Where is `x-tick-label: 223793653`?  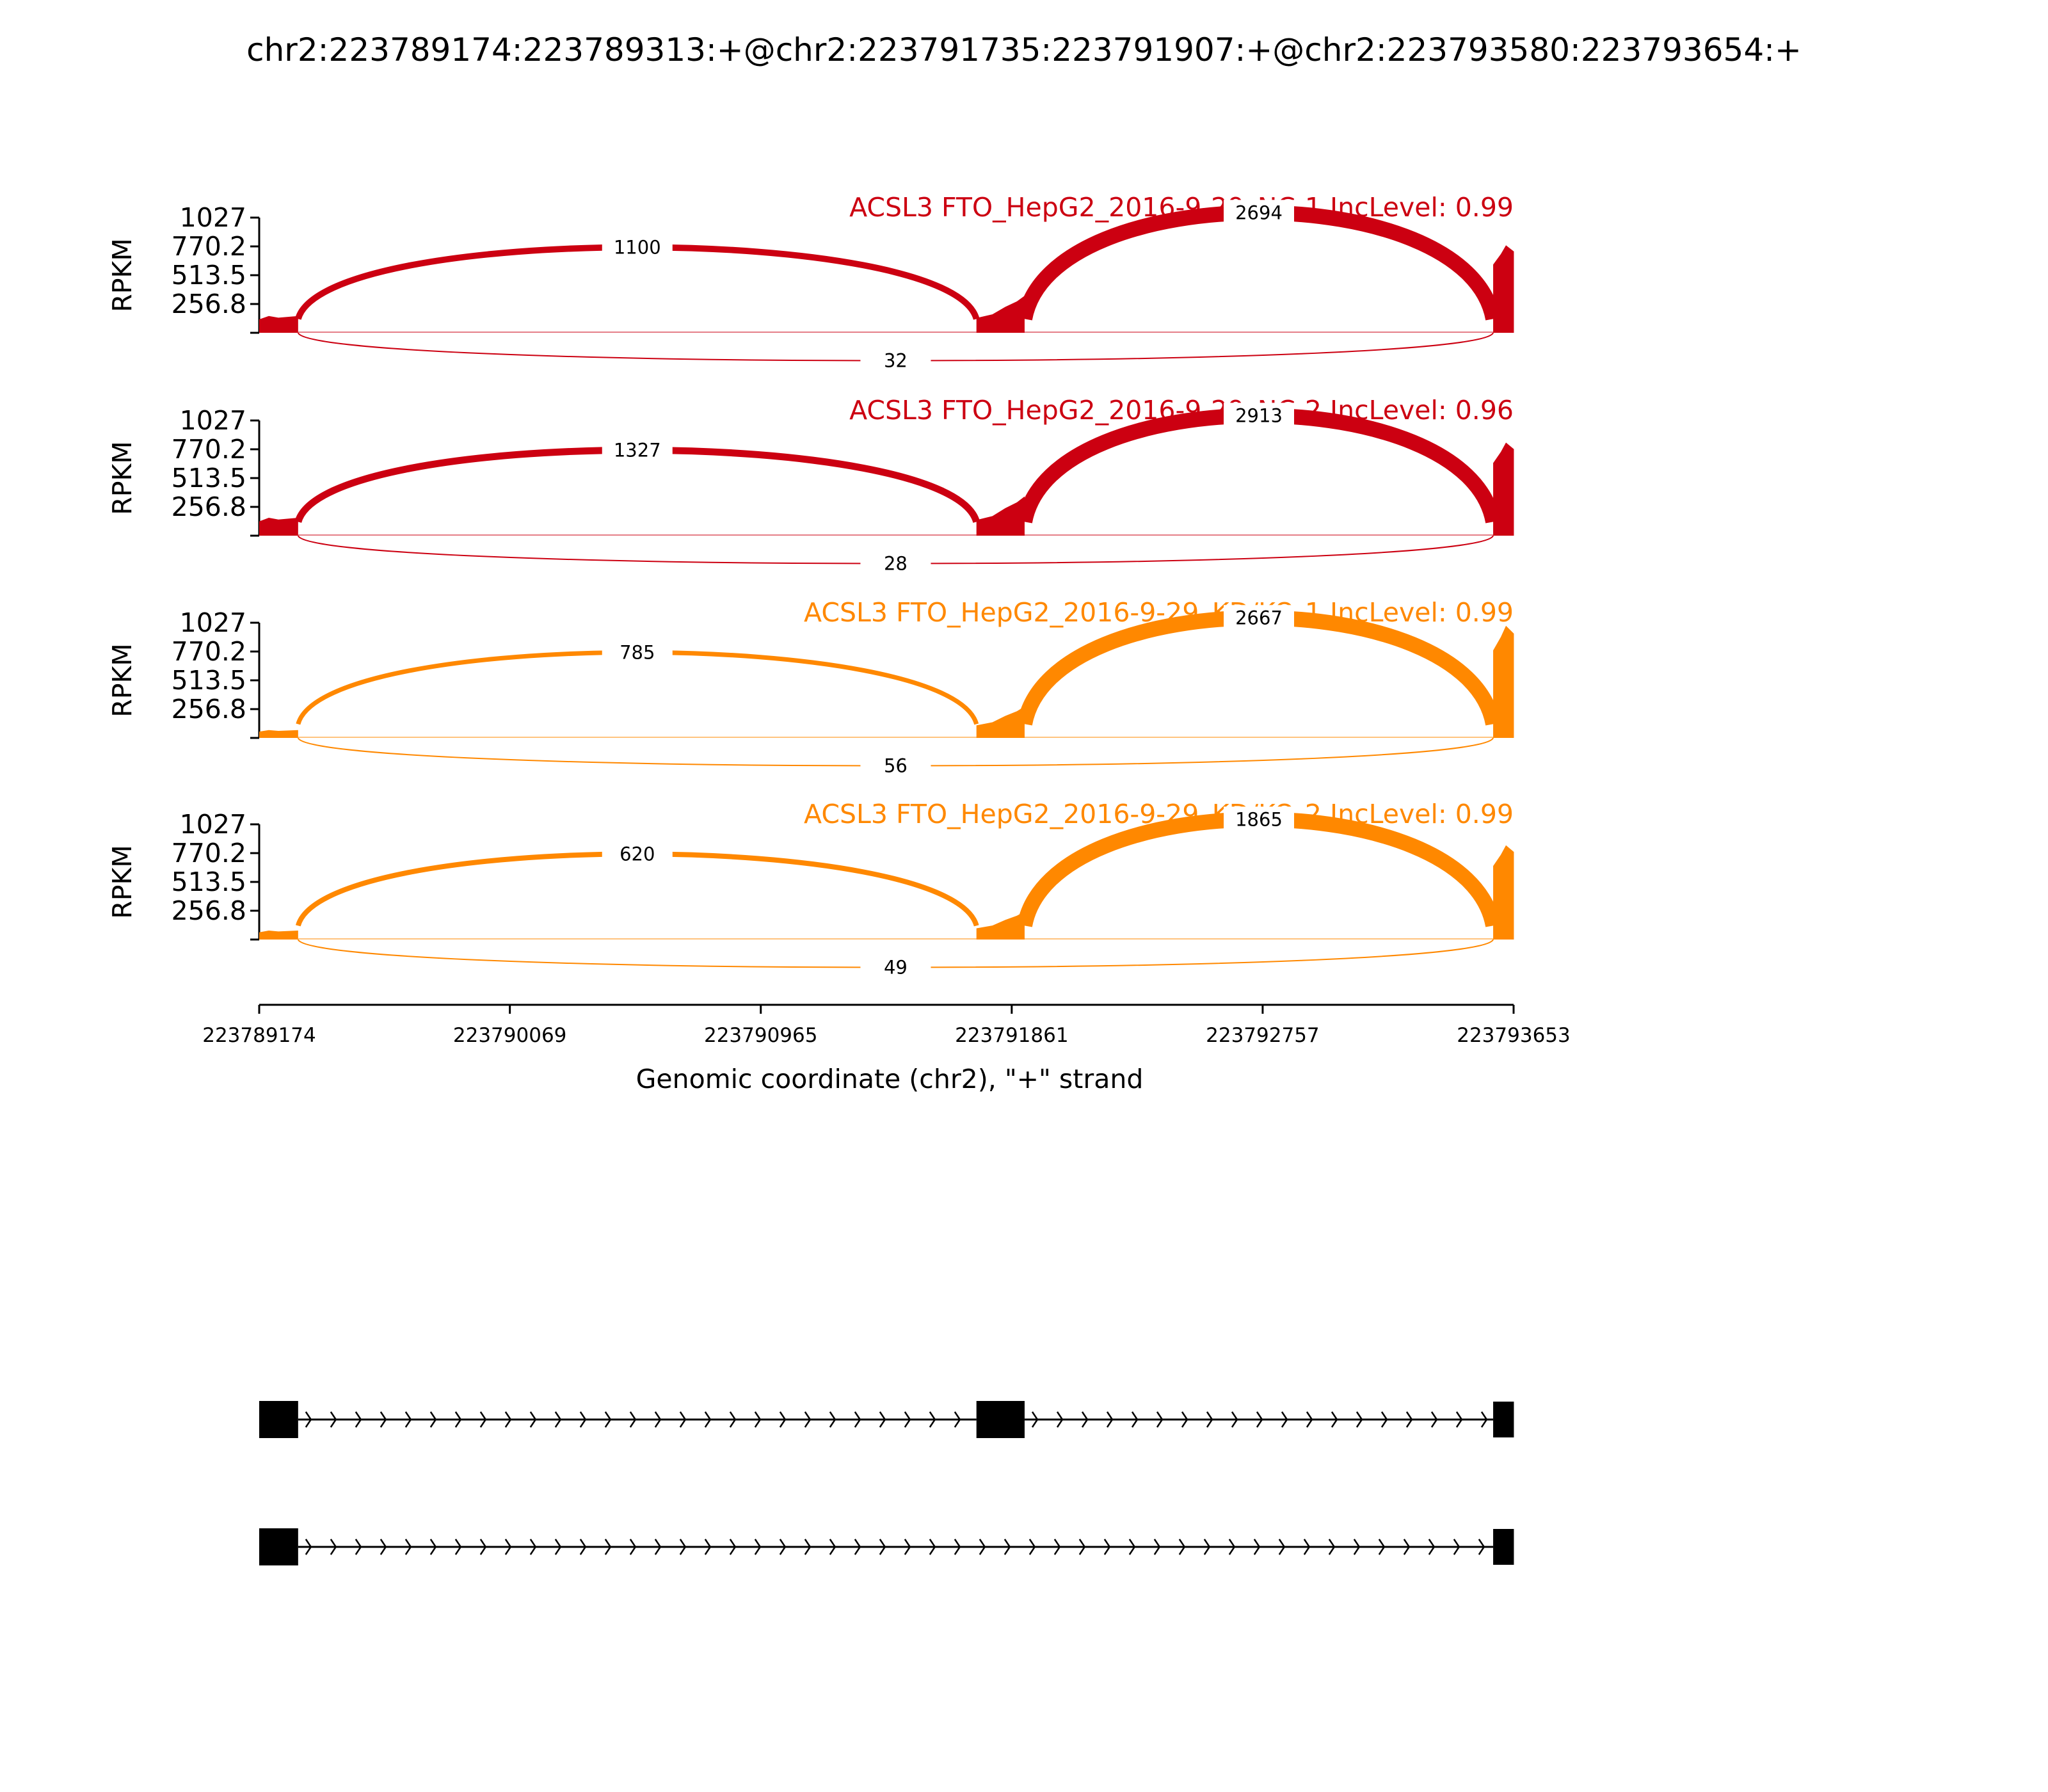
x-tick-label: 223793653 is located at coordinates (1514, 1035).